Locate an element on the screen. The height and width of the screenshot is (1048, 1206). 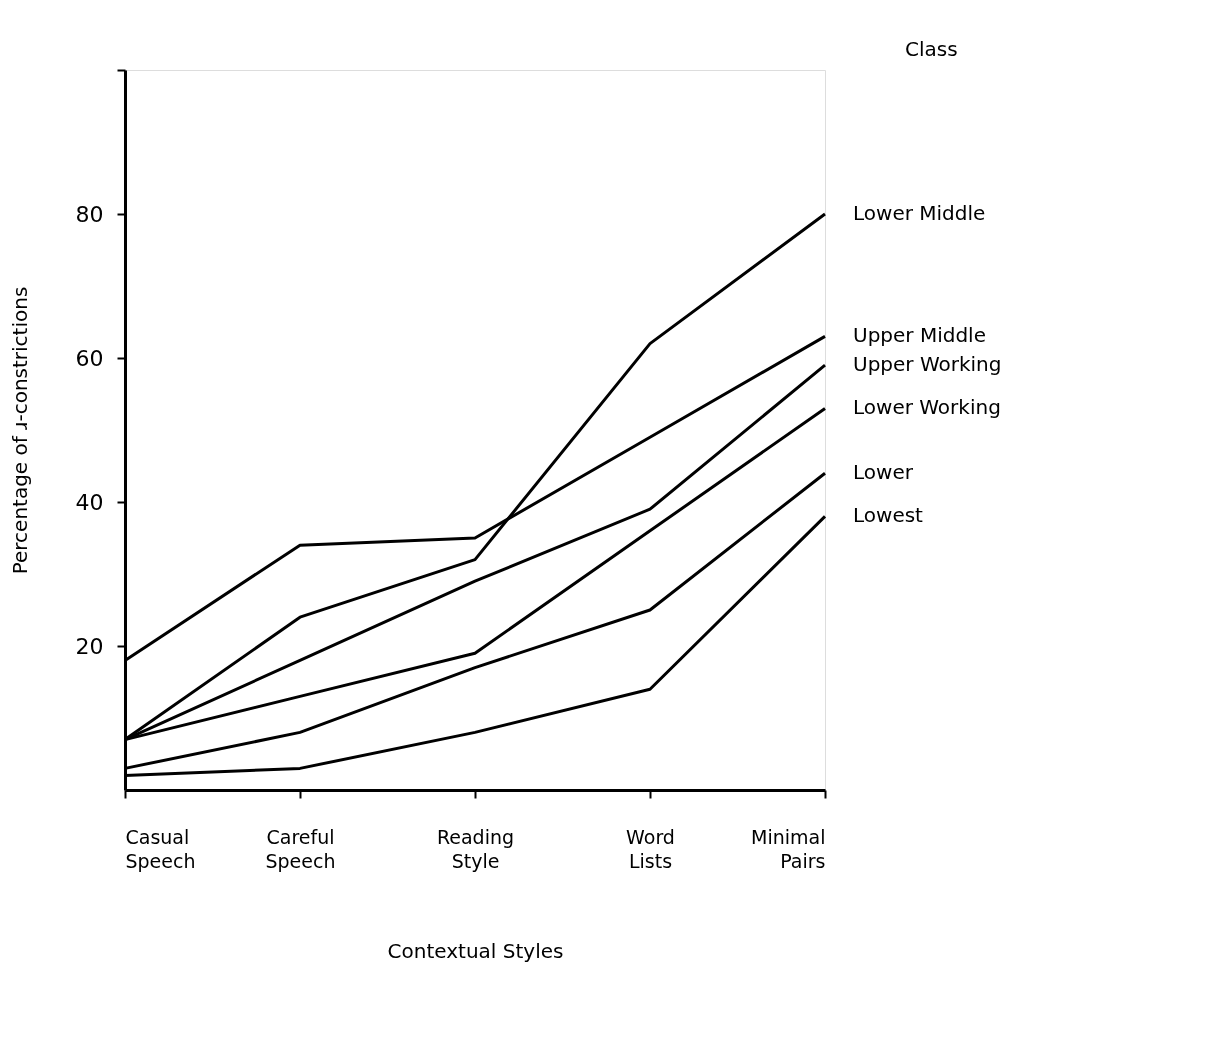
series-label: Lower is located at coordinates (883, 472).